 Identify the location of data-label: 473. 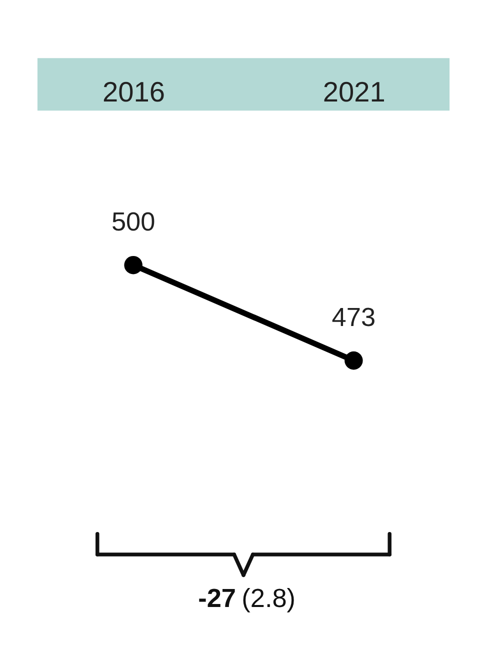
(354, 317).